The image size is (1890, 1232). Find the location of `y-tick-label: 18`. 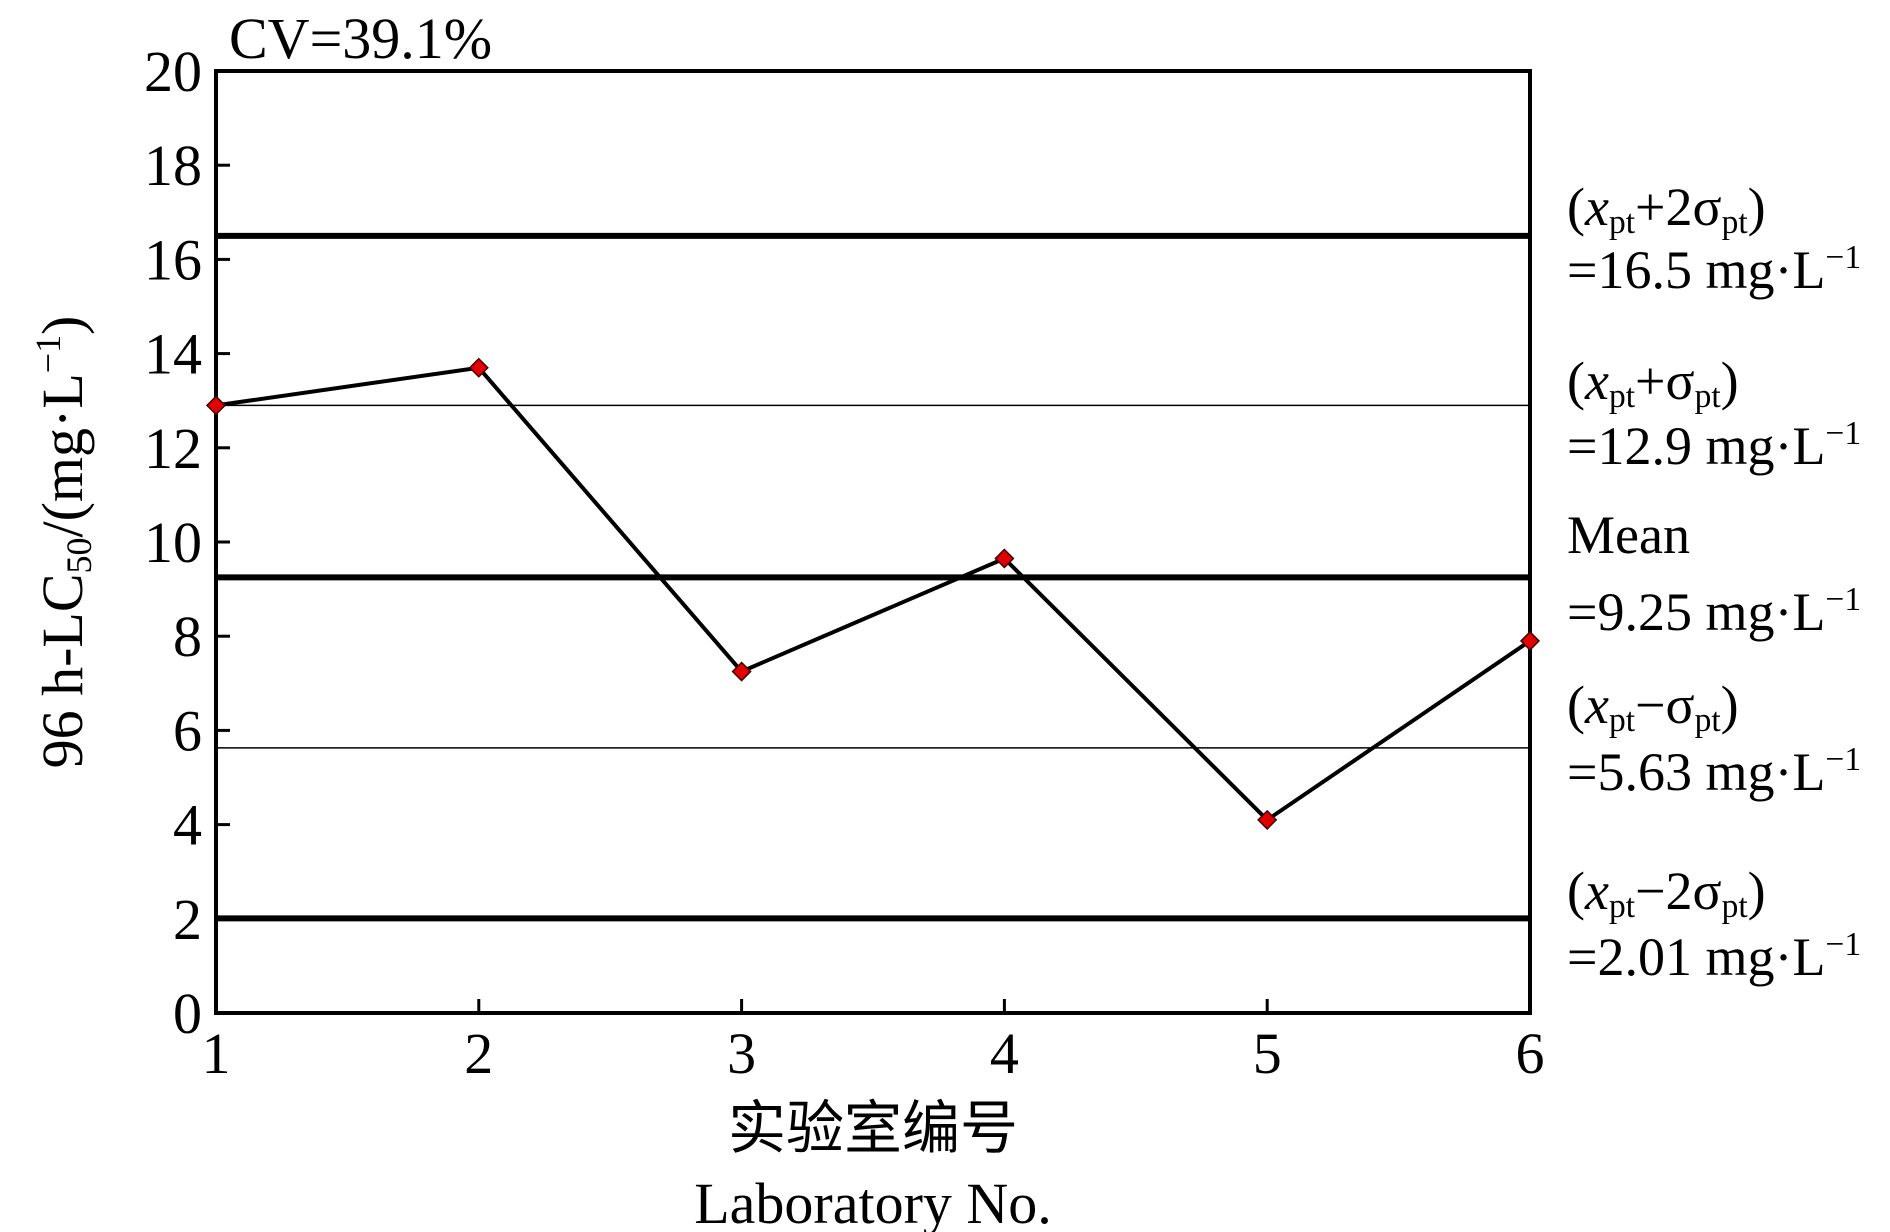

y-tick-label: 18 is located at coordinates (173, 165).